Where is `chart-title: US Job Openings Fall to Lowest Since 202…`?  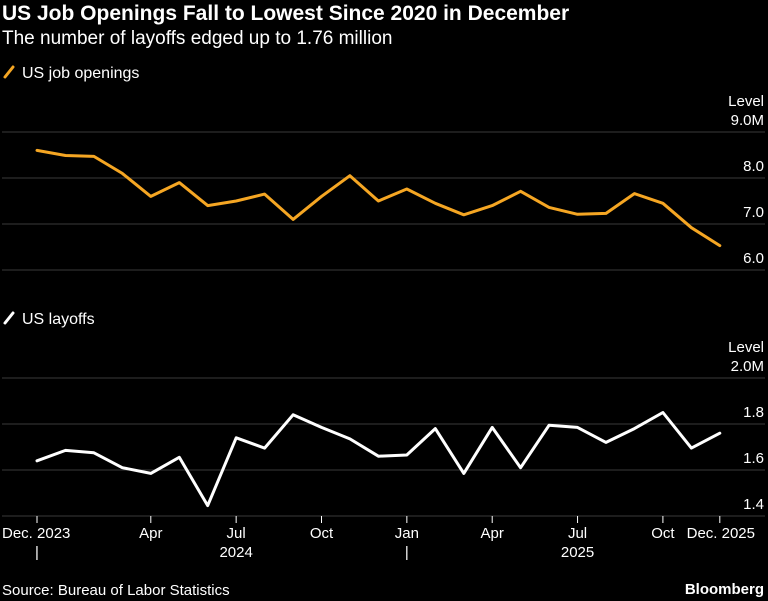 chart-title: US Job Openings Fall to Lowest Since 202… is located at coordinates (286, 13).